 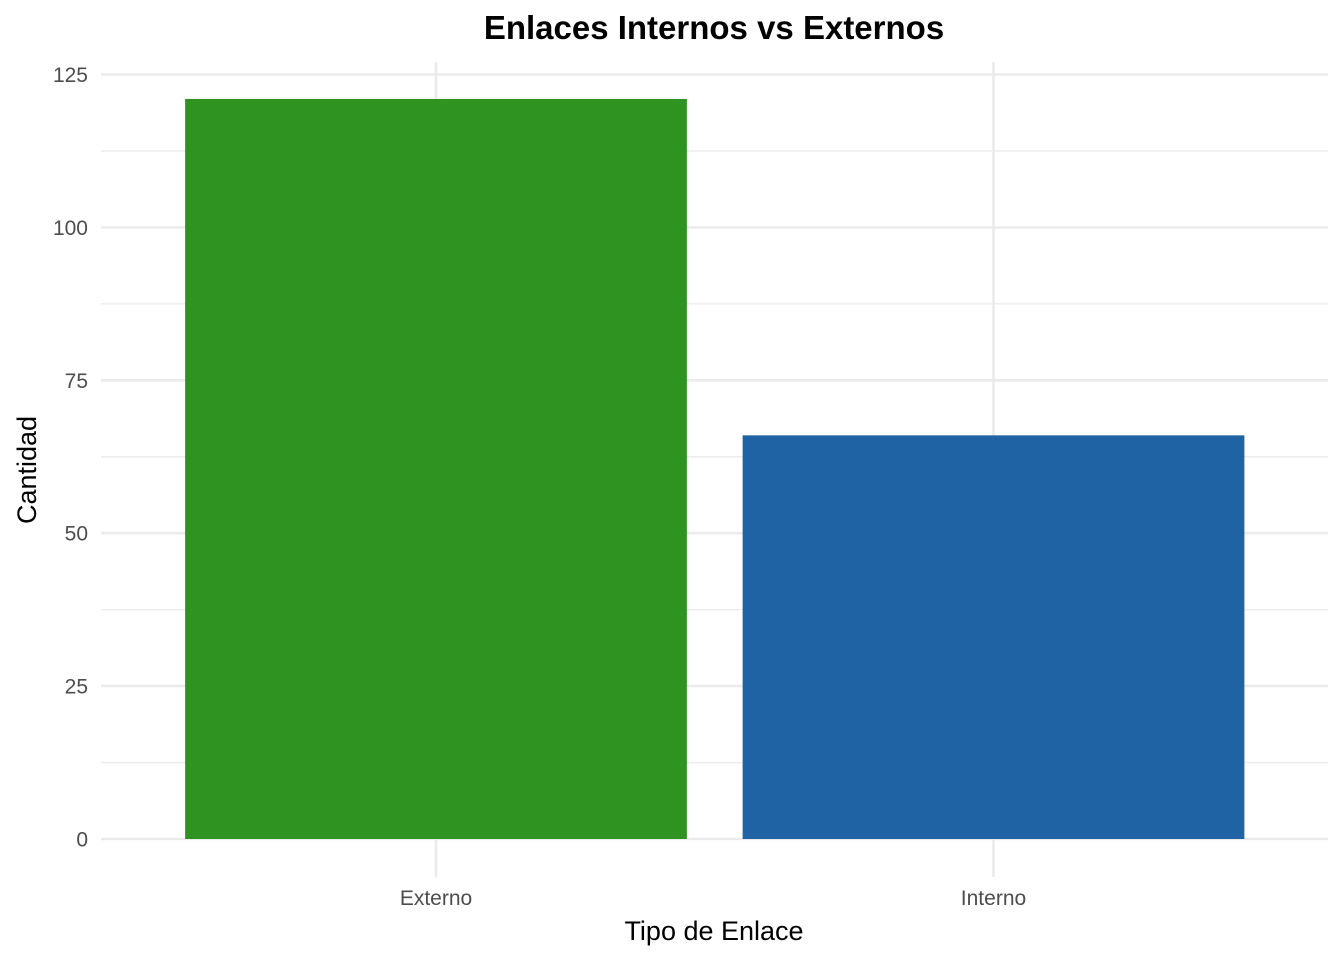 What do you see at coordinates (713, 898) in the screenshot?
I see `x-axis-tick-labels: Externo Interno` at bounding box center [713, 898].